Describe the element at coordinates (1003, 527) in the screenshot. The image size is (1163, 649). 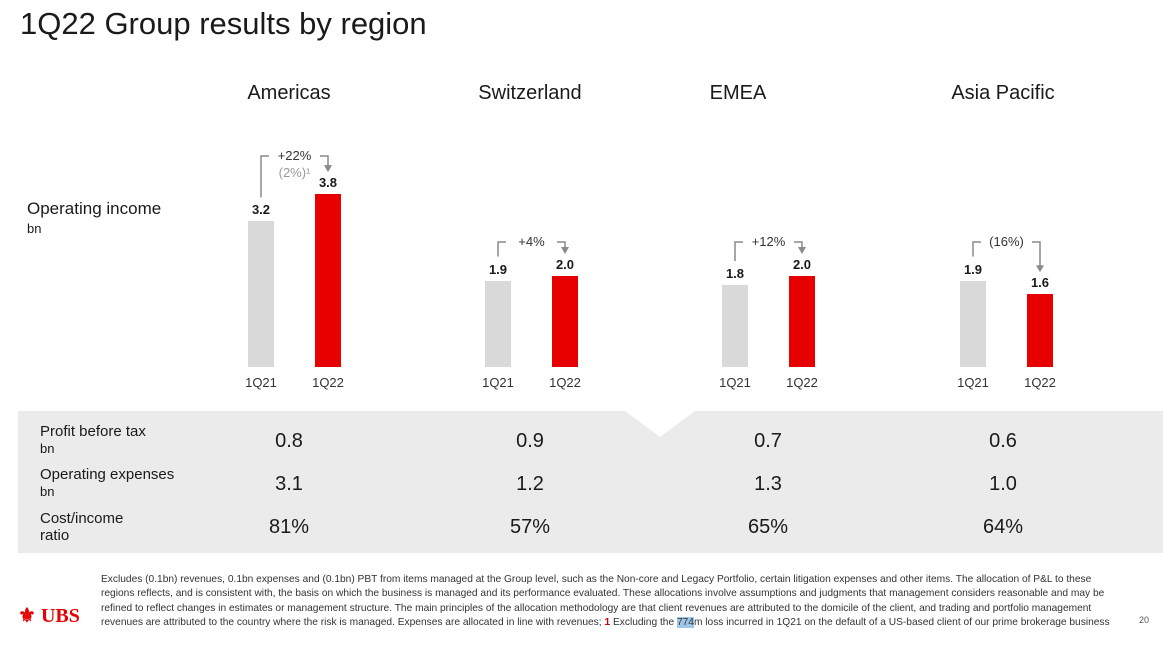
I see `table-cell-ci: 64%` at that location.